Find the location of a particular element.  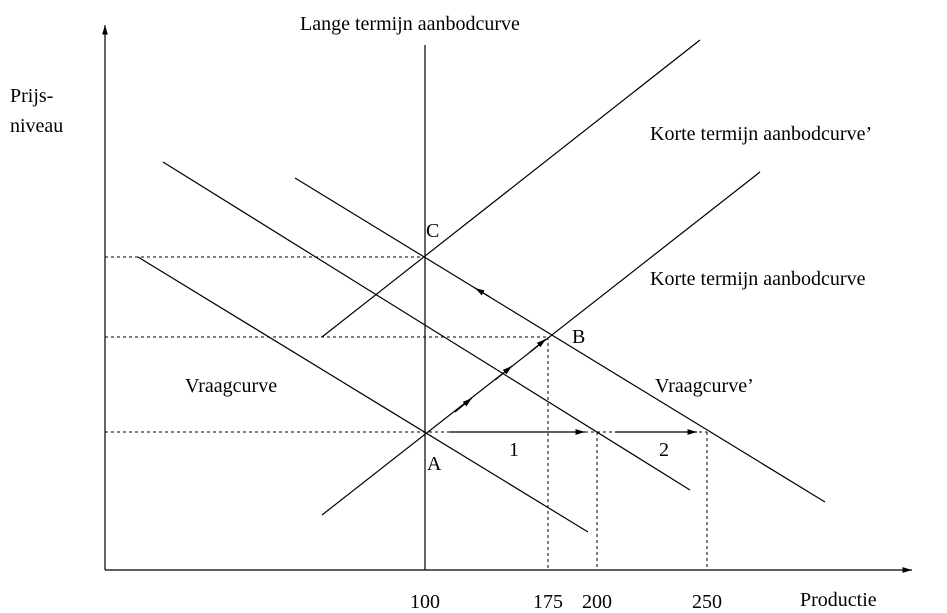

x-tick-label: 250 is located at coordinates (707, 602).